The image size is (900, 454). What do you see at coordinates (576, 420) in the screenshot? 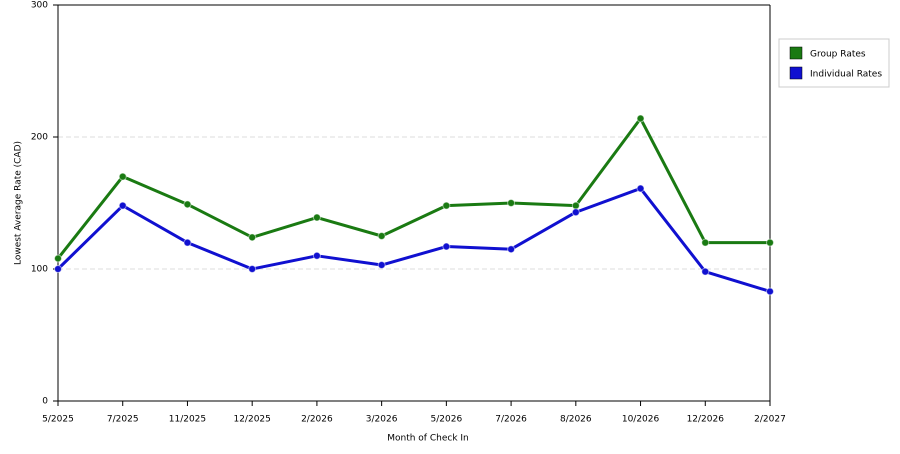
I see `x-tick-label: 8/2026` at bounding box center [576, 420].